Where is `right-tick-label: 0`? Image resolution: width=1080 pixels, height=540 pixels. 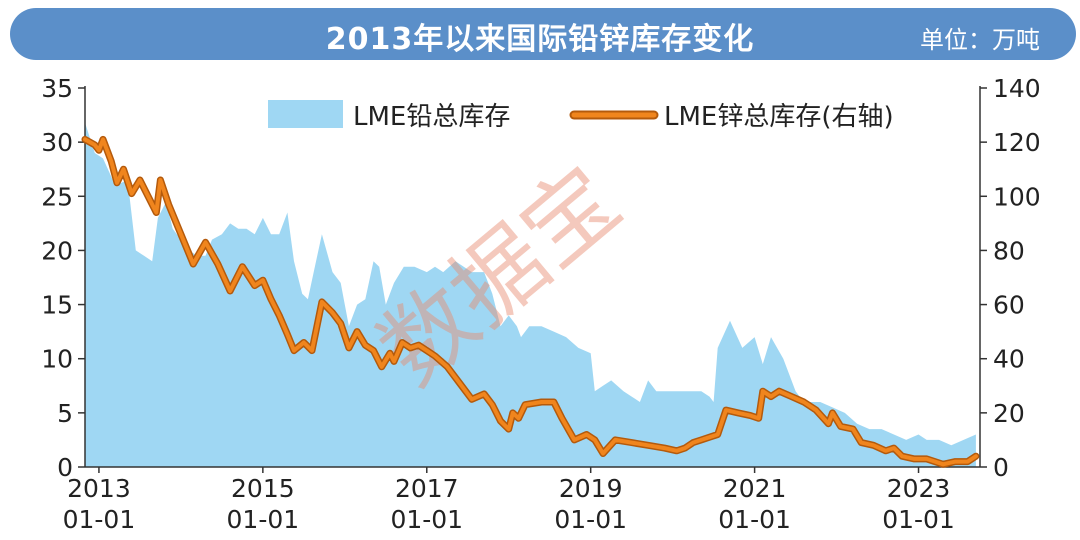
right-tick-label: 0 is located at coordinates (1001, 467).